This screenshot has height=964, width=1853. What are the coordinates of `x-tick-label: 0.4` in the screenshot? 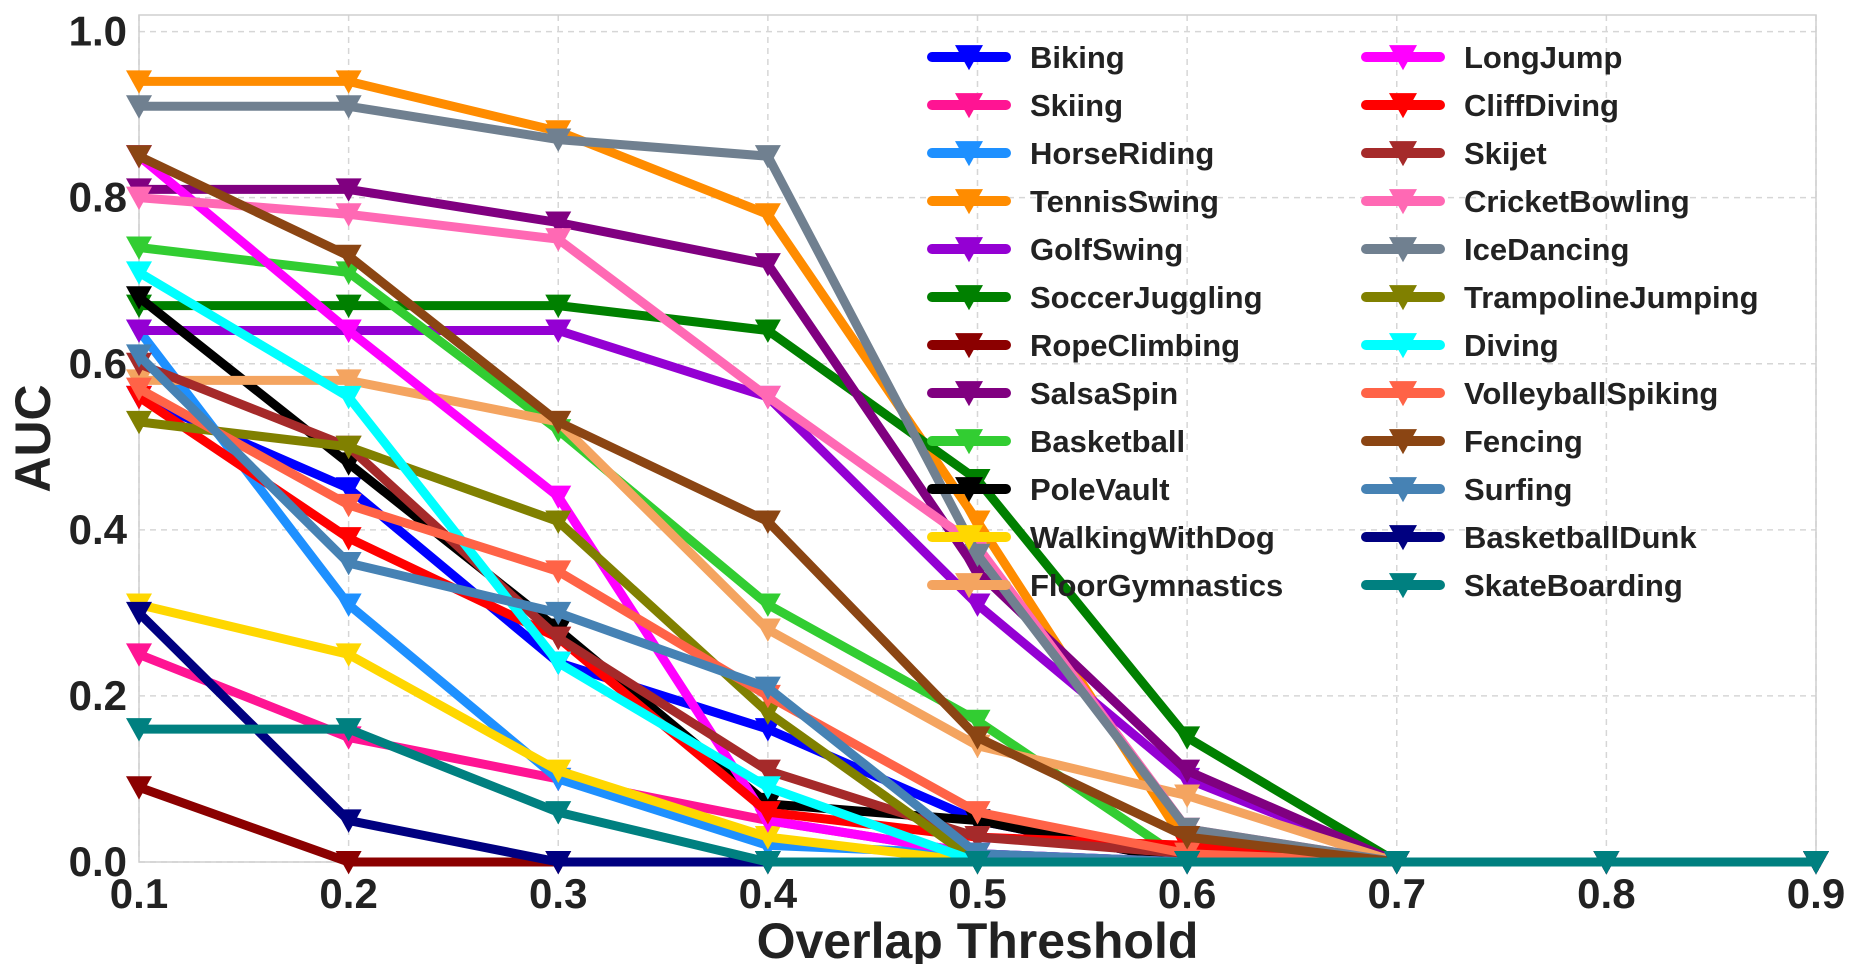 It's located at (768, 893).